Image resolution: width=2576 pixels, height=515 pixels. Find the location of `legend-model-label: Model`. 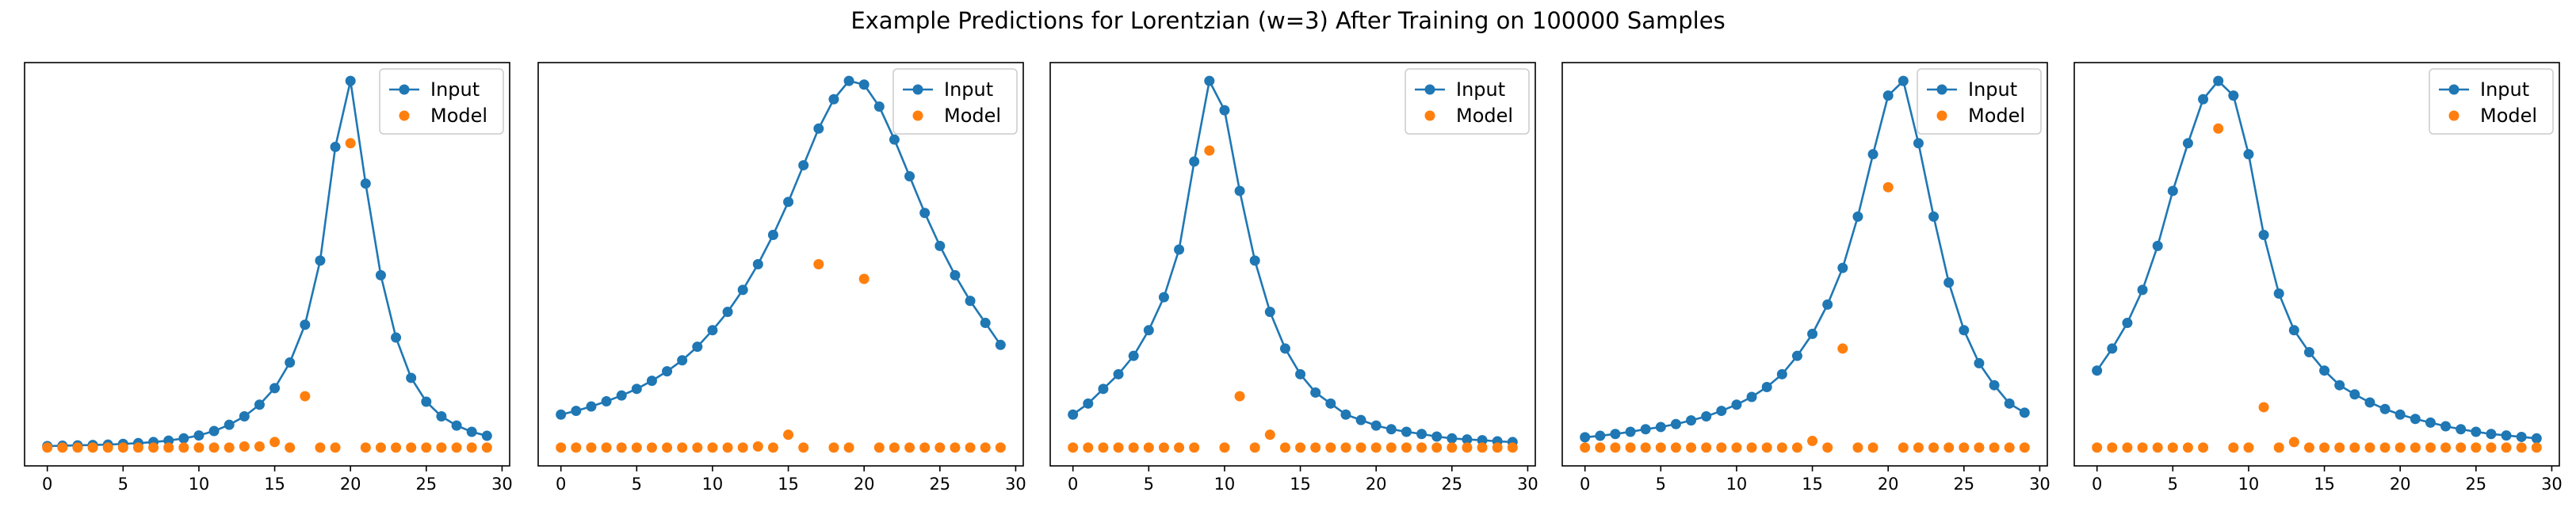

legend-model-label: Model is located at coordinates (1484, 116).